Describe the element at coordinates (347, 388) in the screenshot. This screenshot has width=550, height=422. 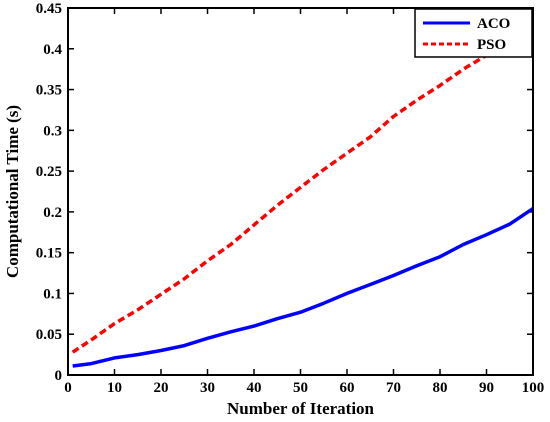
I see `x-tick-label: 60` at that location.